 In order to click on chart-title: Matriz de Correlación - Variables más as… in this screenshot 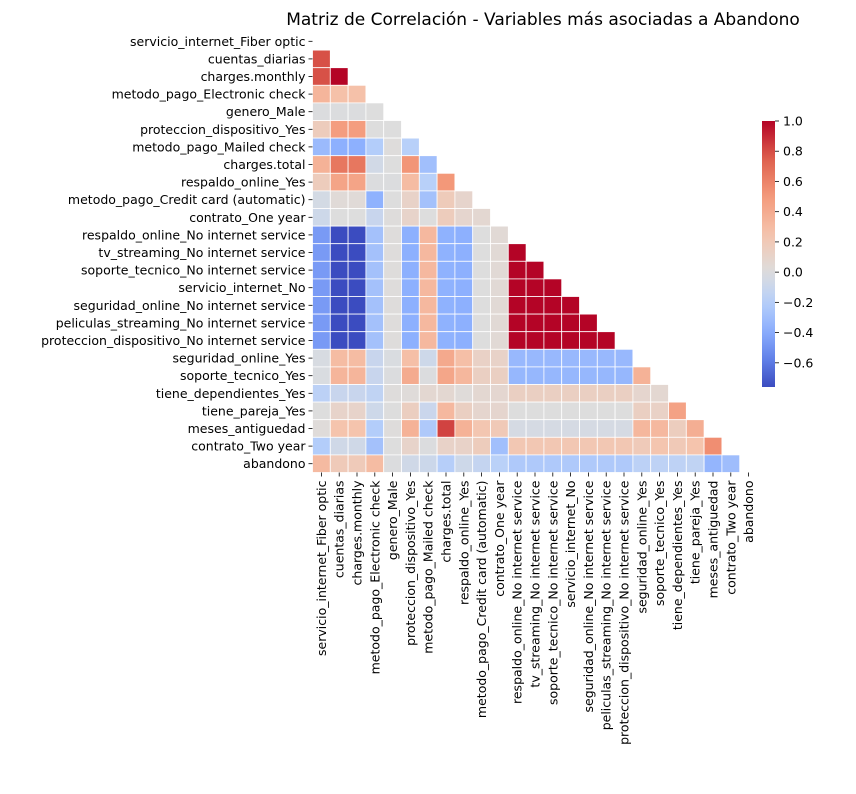, I will do `click(543, 20)`.